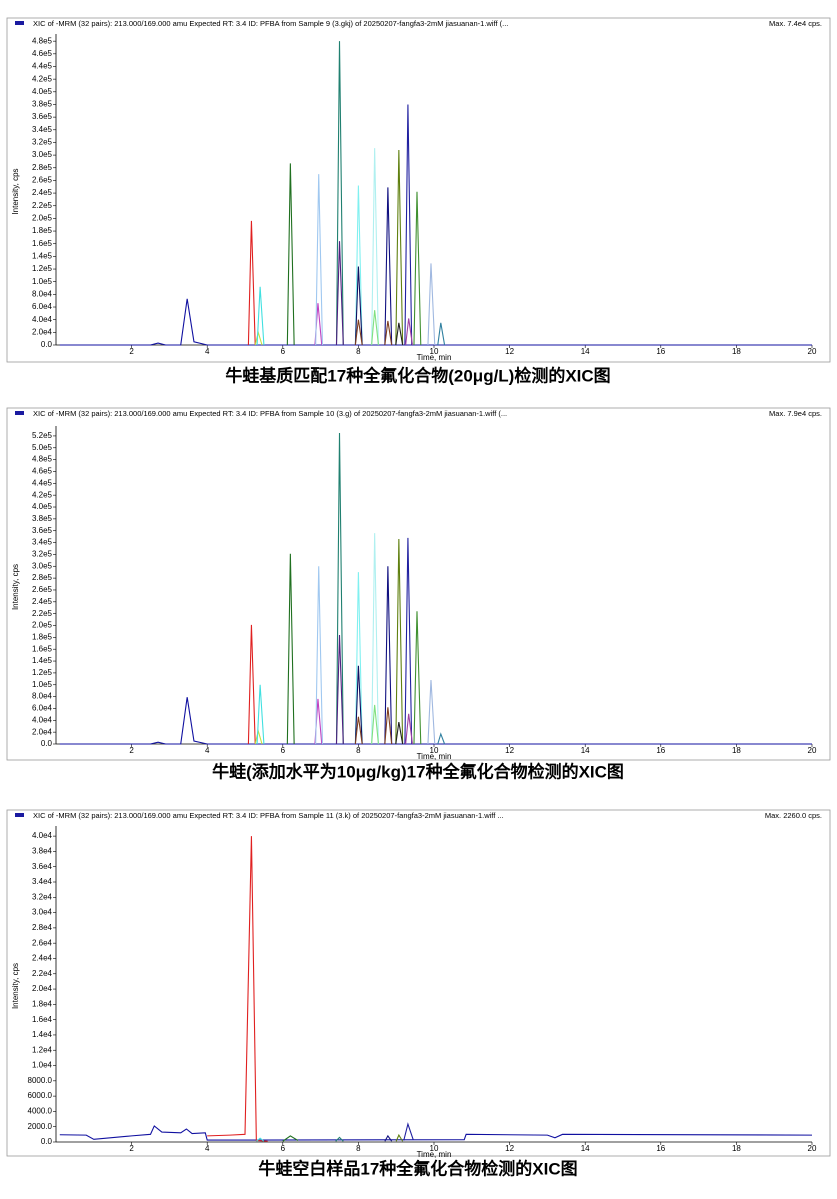 Image resolution: width=837 pixels, height=1199 pixels. Describe the element at coordinates (418, 771) in the screenshot. I see `figure-caption: 牛蛙(添加水平为10μg/kg)17种全氟化合物检测的XIC图` at that location.